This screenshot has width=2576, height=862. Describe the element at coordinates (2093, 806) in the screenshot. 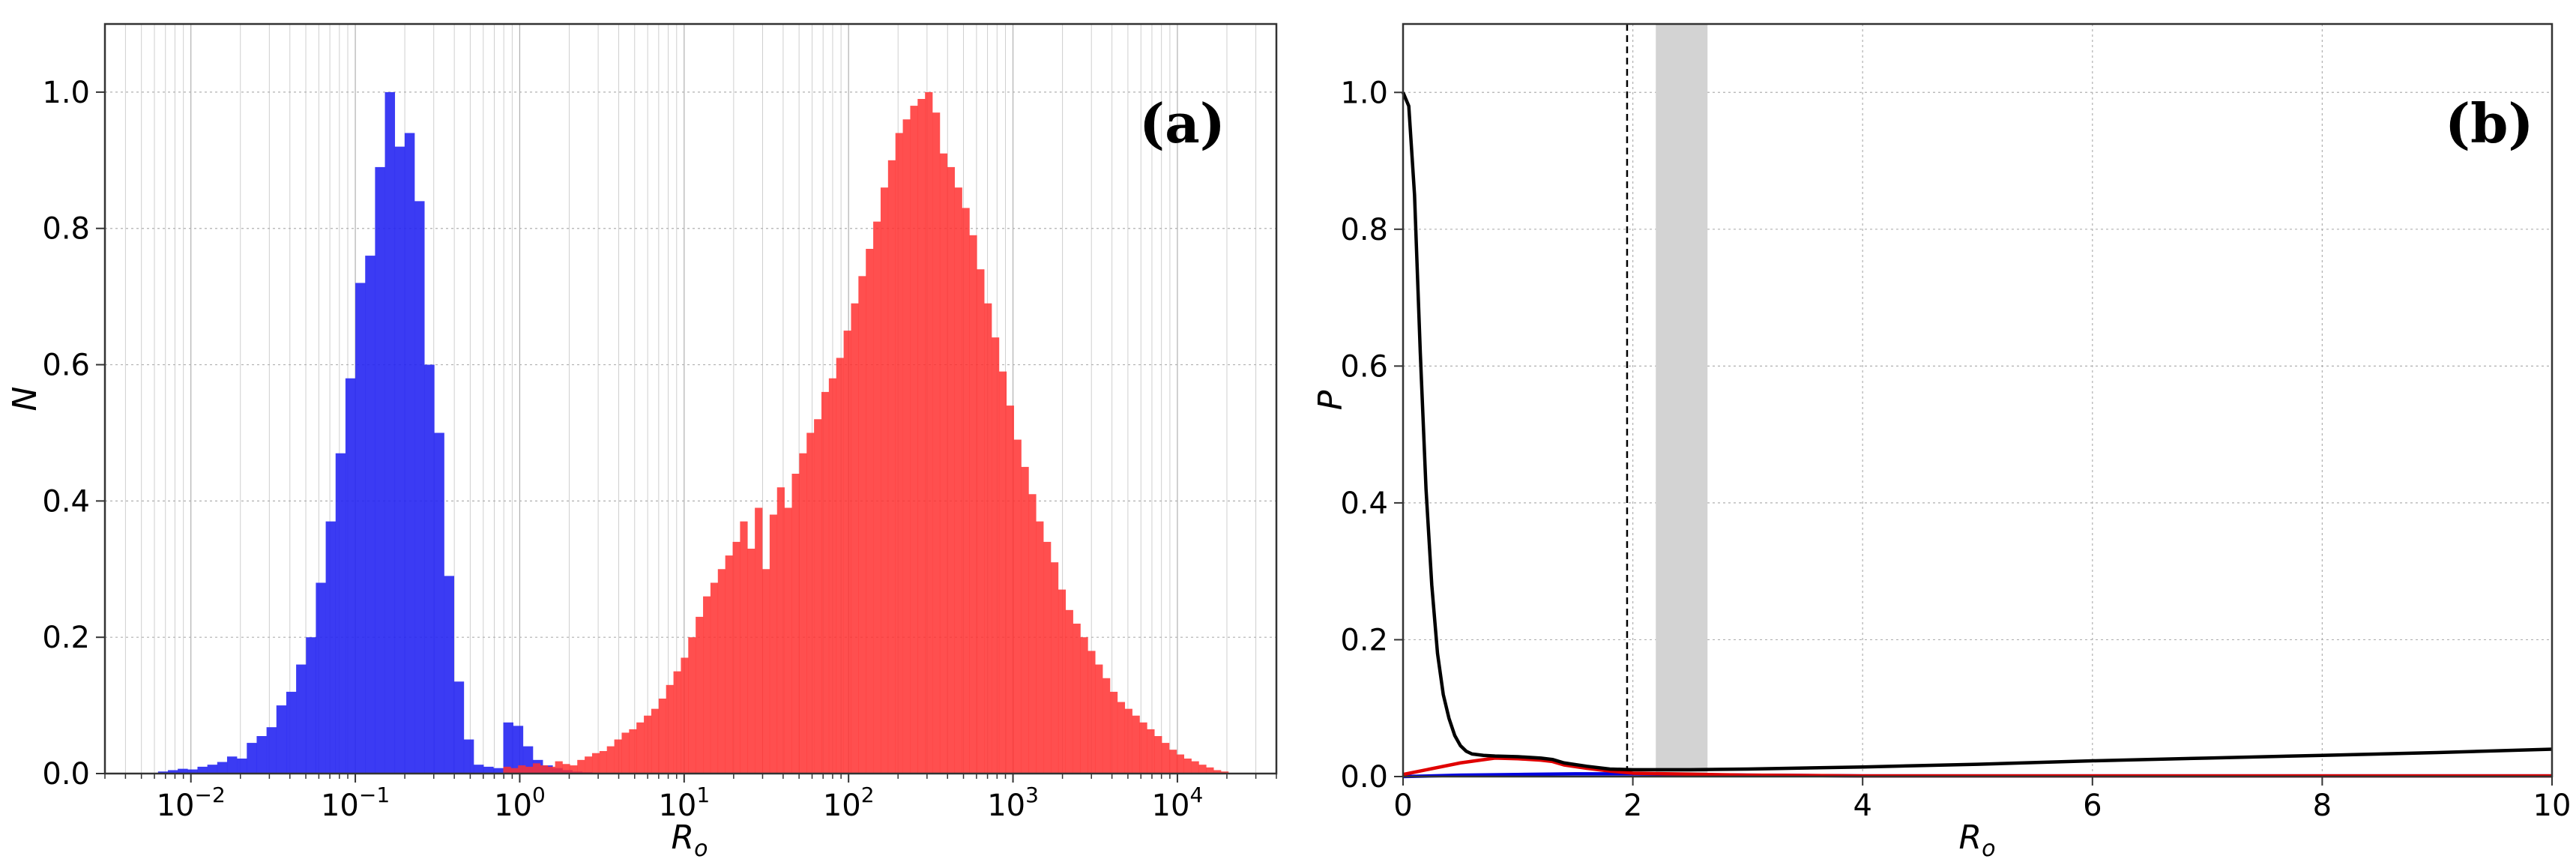

I see `x-tick-label: 6` at that location.